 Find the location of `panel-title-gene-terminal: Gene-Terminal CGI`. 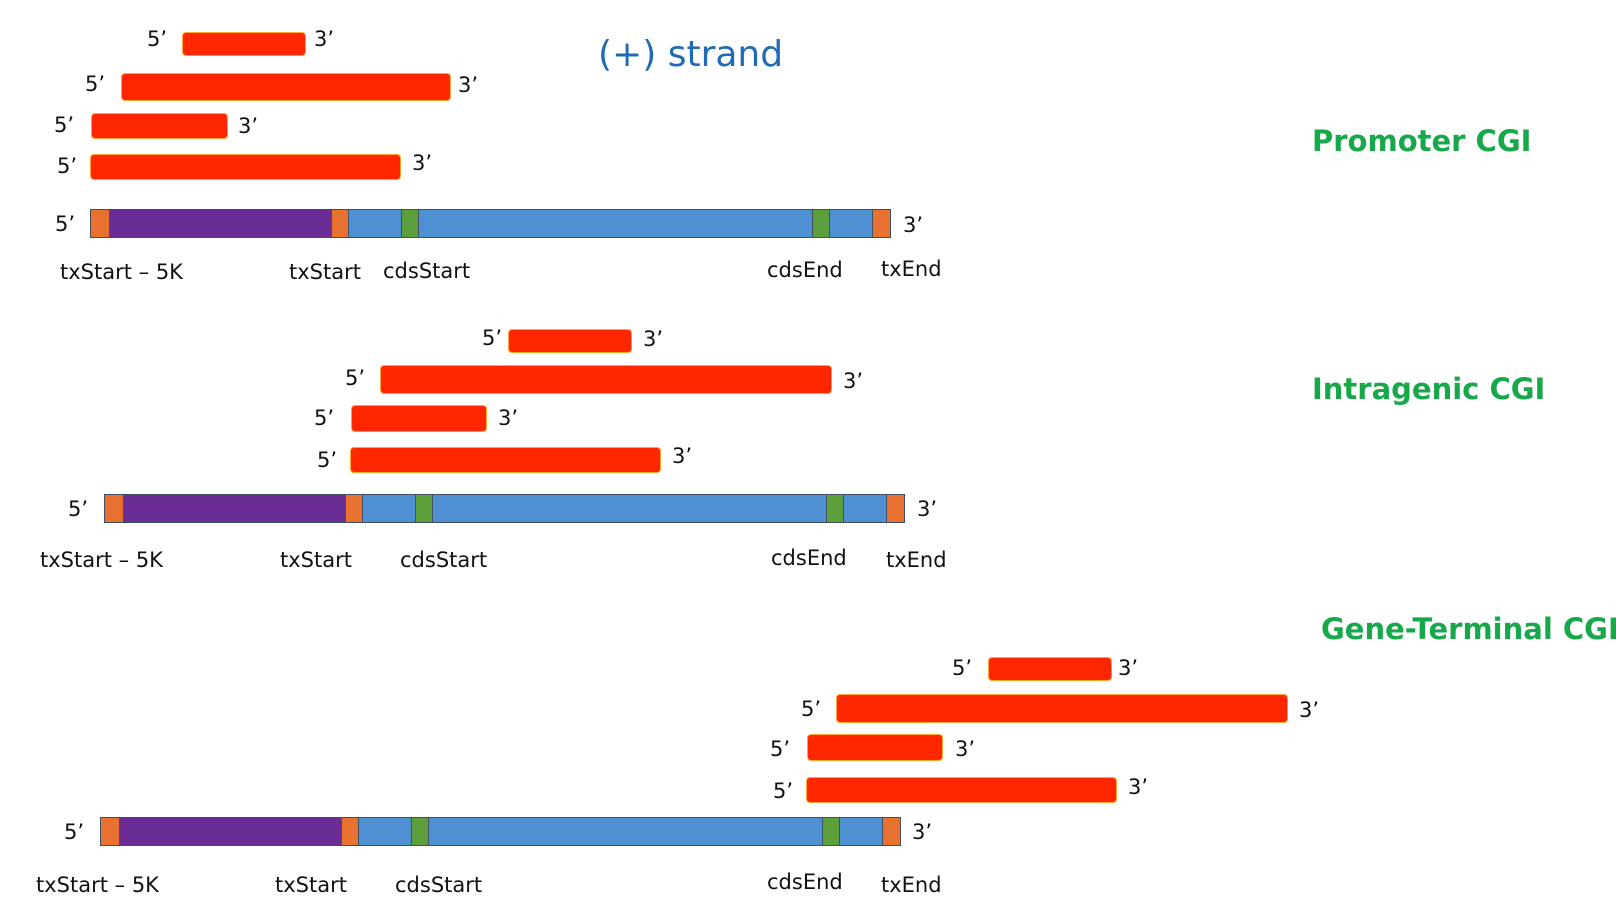

panel-title-gene-terminal: Gene-Terminal CGI is located at coordinates (1468, 629).